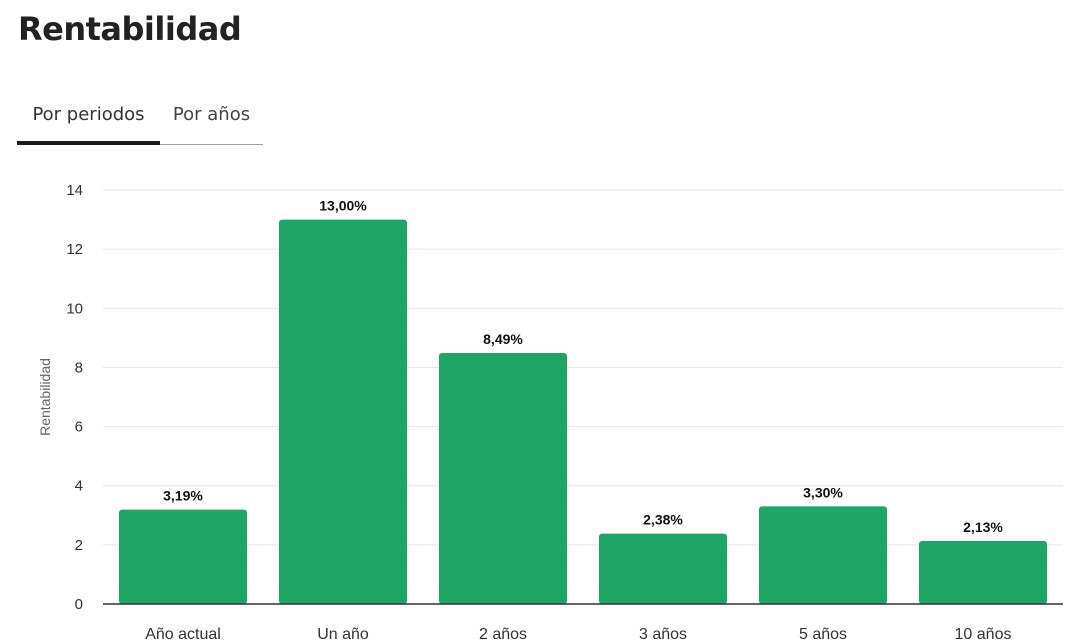 This screenshot has width=1085, height=642. Describe the element at coordinates (211, 114) in the screenshot. I see `tab-por-anos: Por años` at that location.